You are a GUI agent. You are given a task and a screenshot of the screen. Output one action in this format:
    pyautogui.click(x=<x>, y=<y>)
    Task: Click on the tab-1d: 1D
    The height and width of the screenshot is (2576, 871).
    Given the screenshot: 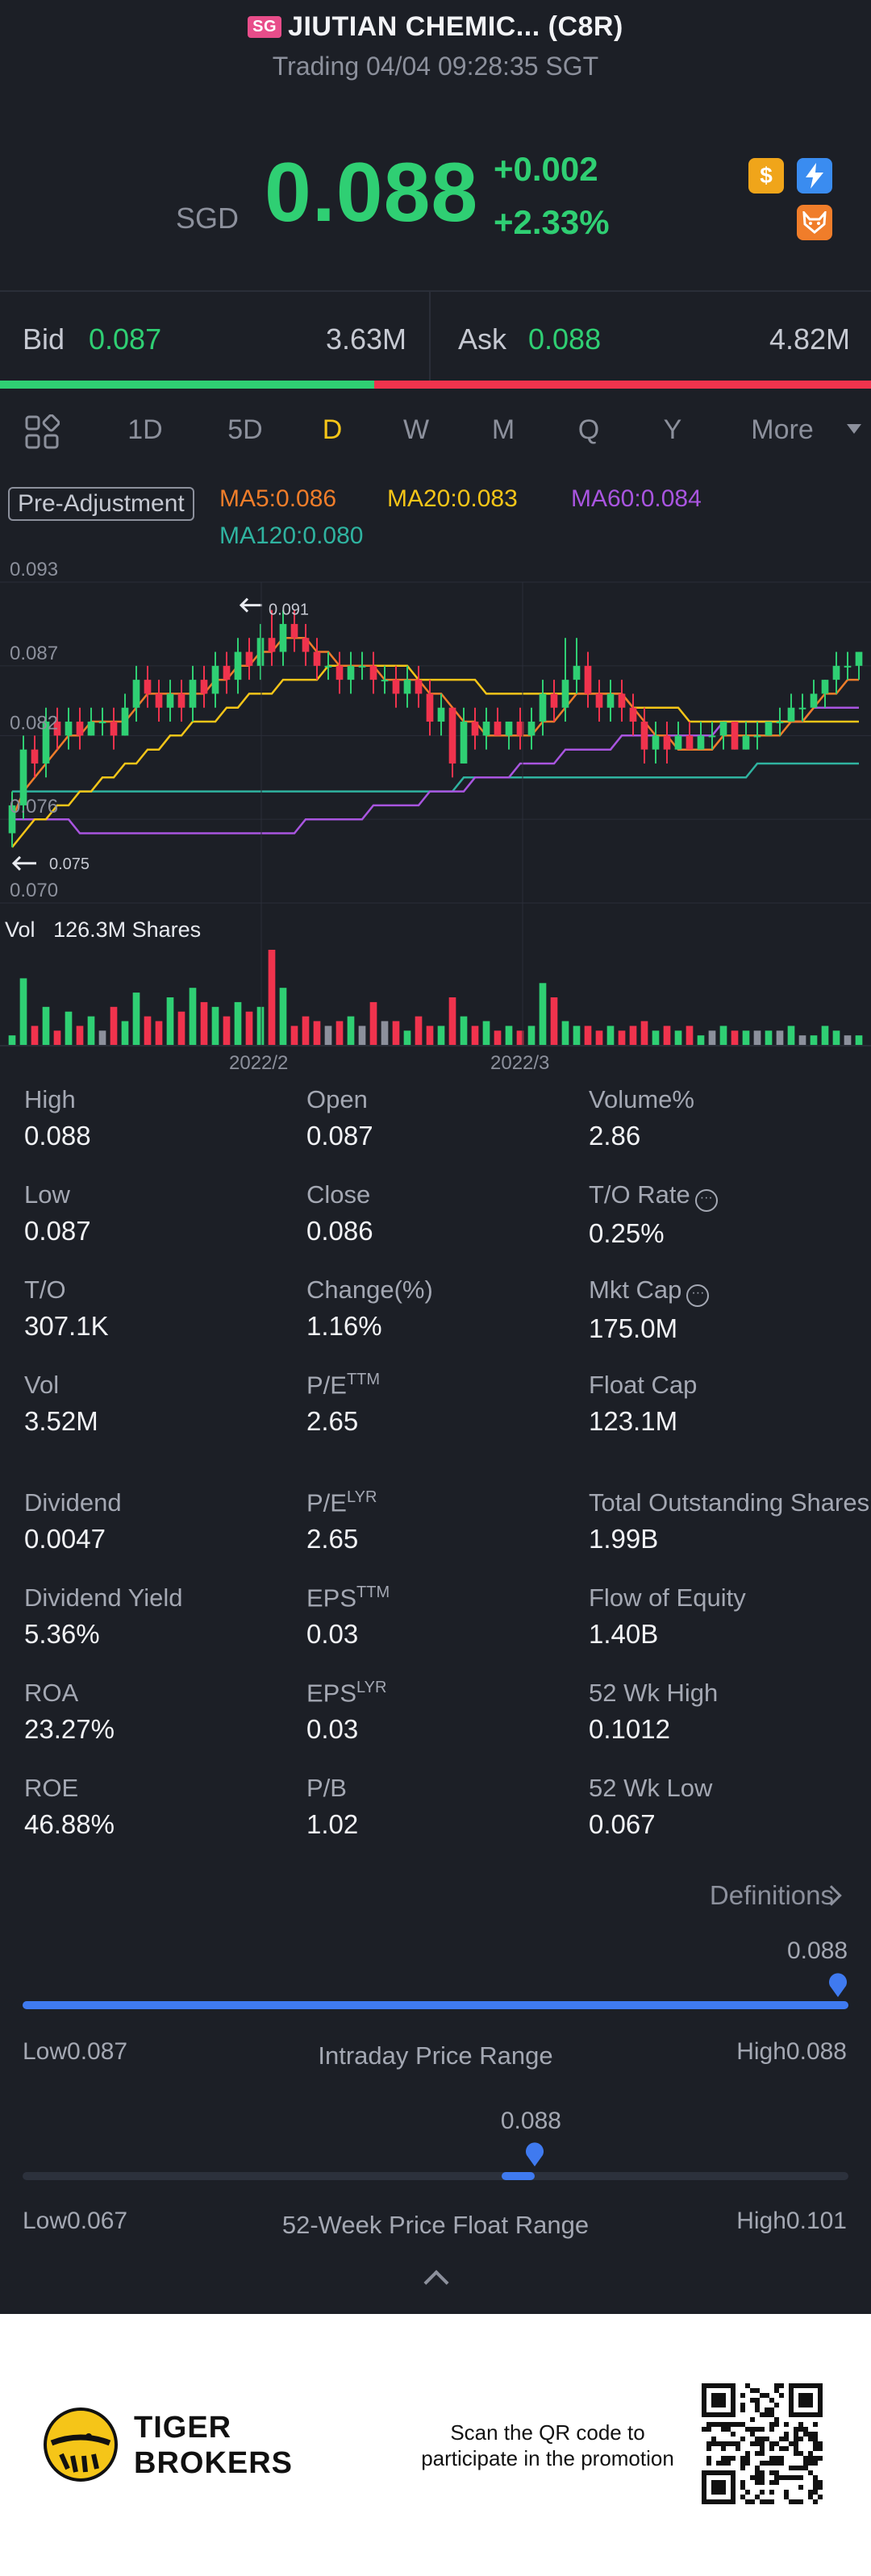 What is the action you would take?
    pyautogui.click(x=145, y=430)
    